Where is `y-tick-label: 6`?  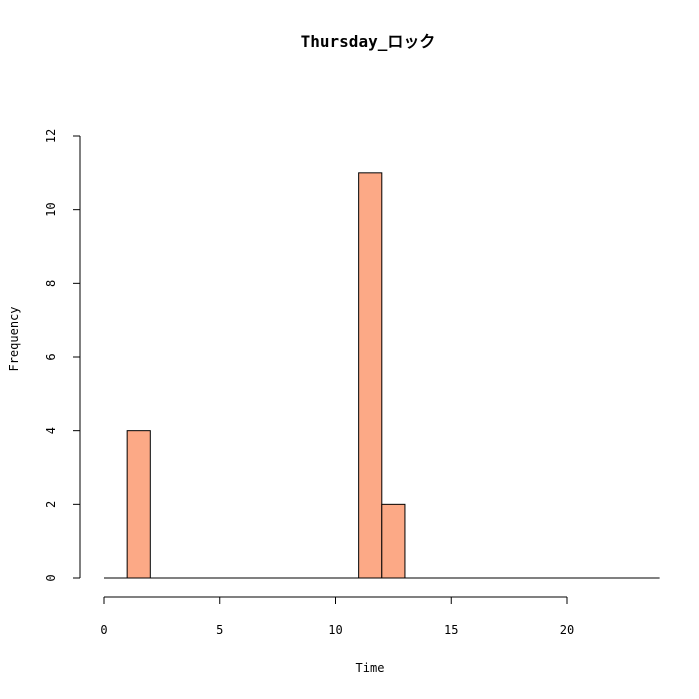
y-tick-label: 6 is located at coordinates (51, 356).